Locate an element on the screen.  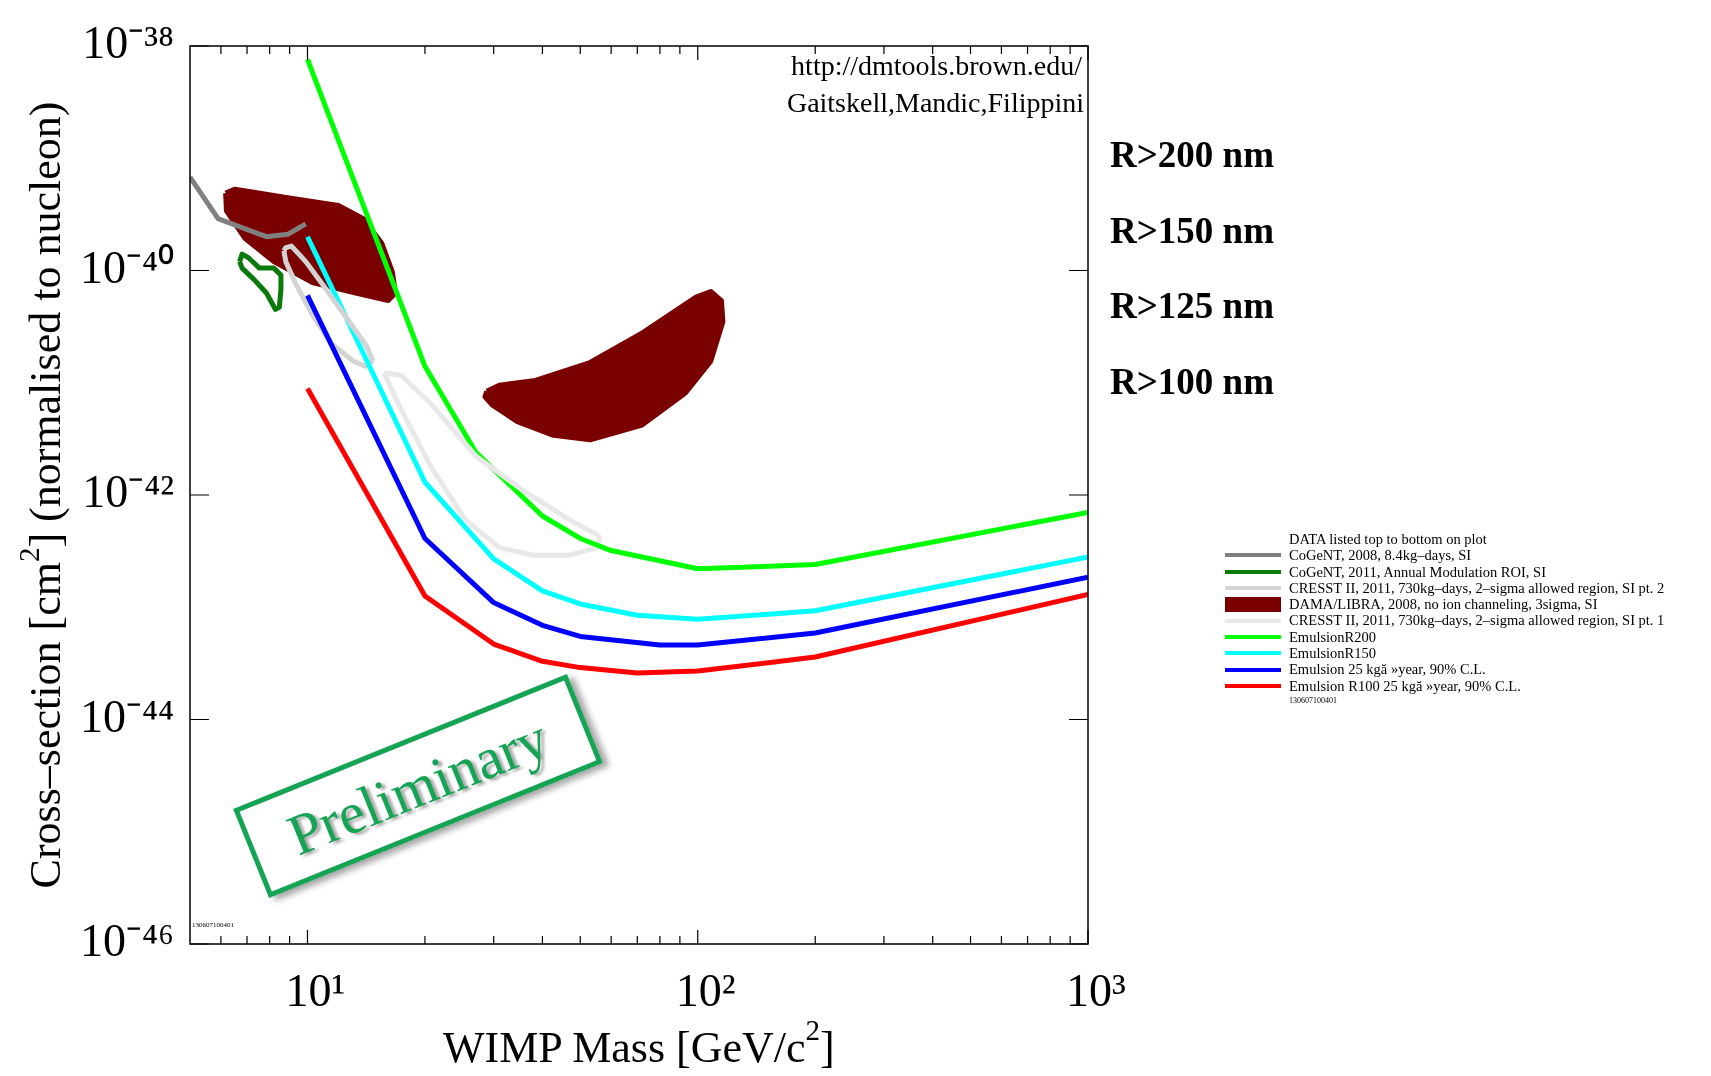
legend-label: DAMA/LIBRA, 2008, no ion channeling, 3sigma, SI is located at coordinates (1443, 604).